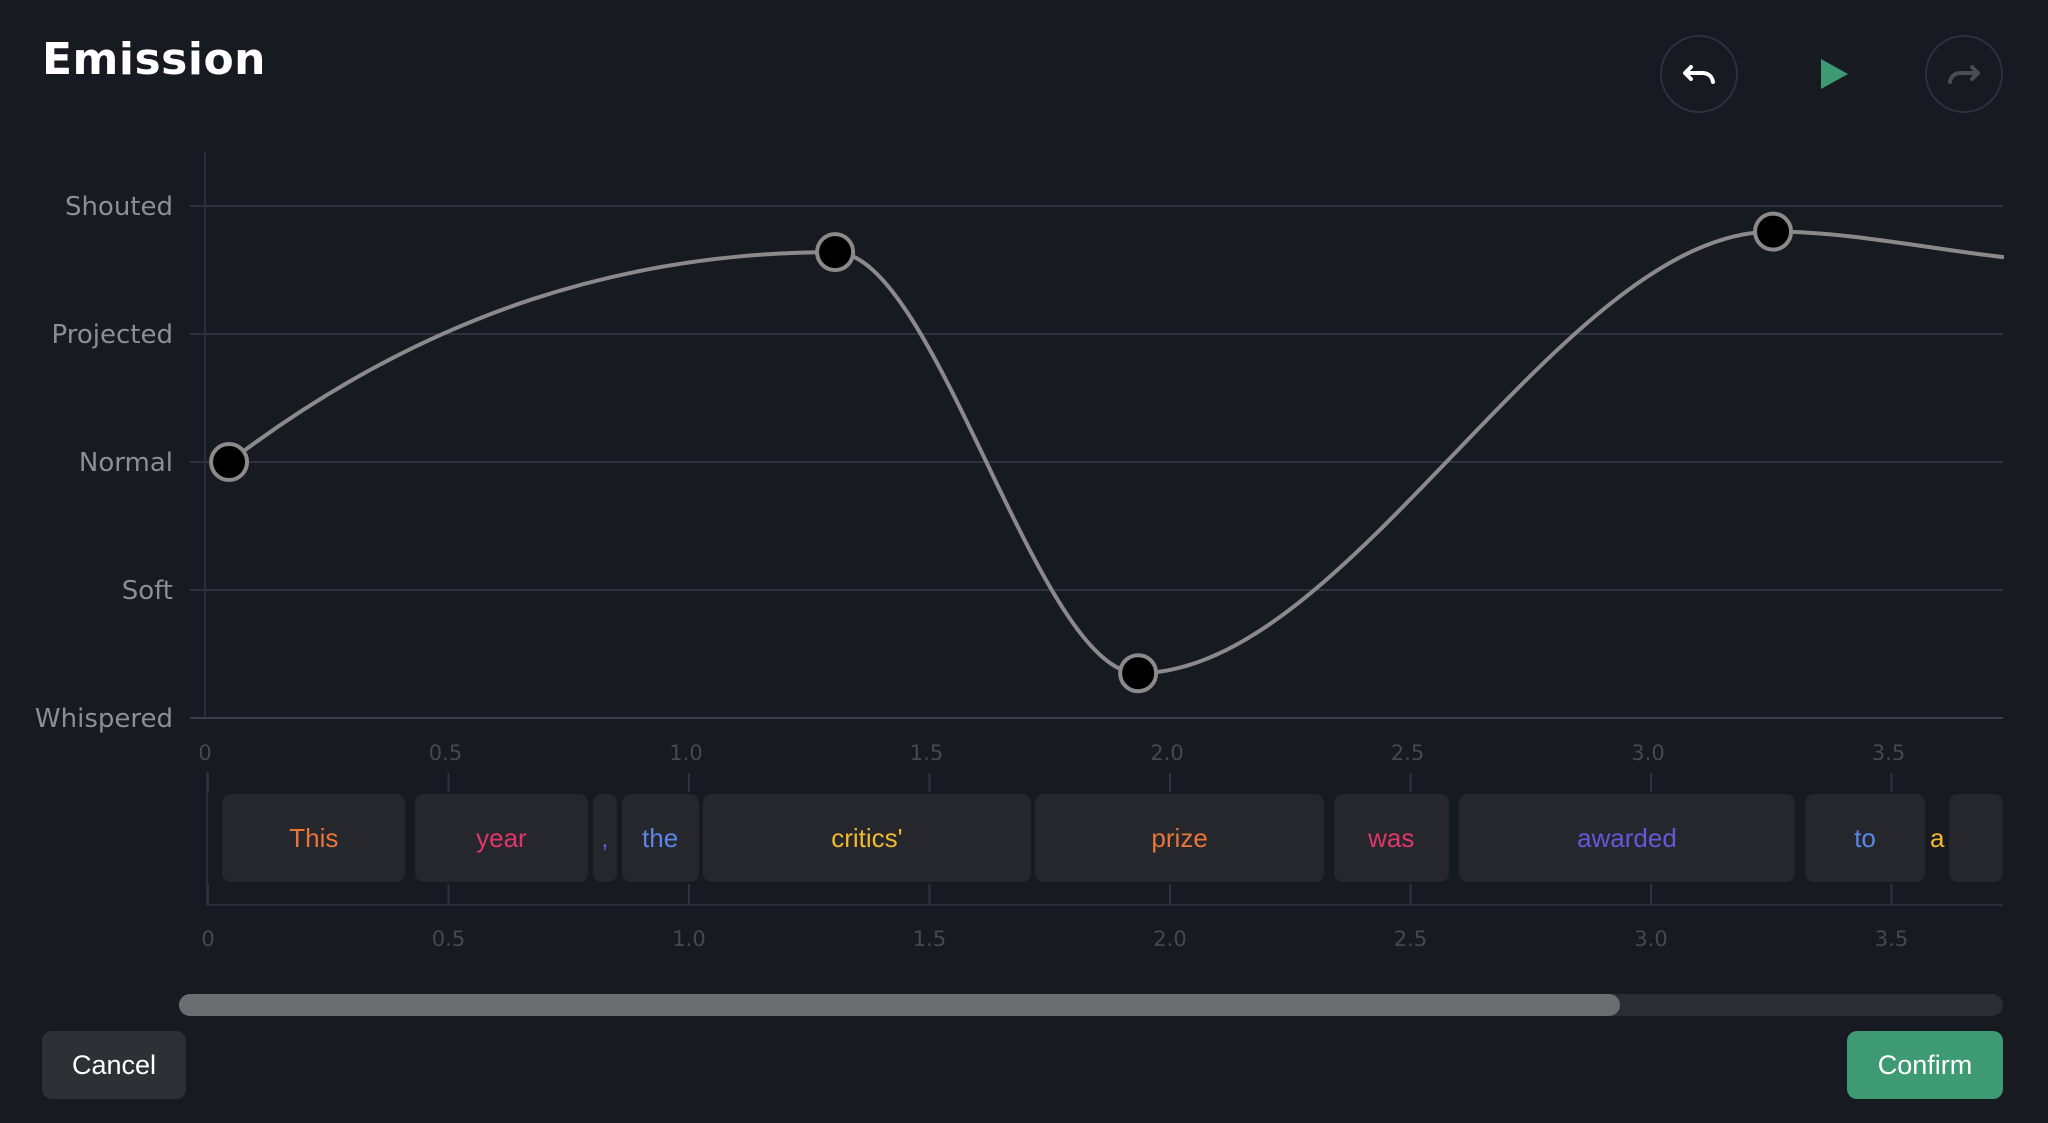  Describe the element at coordinates (899, 1005) in the screenshot. I see `scrollbar-thumb` at that location.